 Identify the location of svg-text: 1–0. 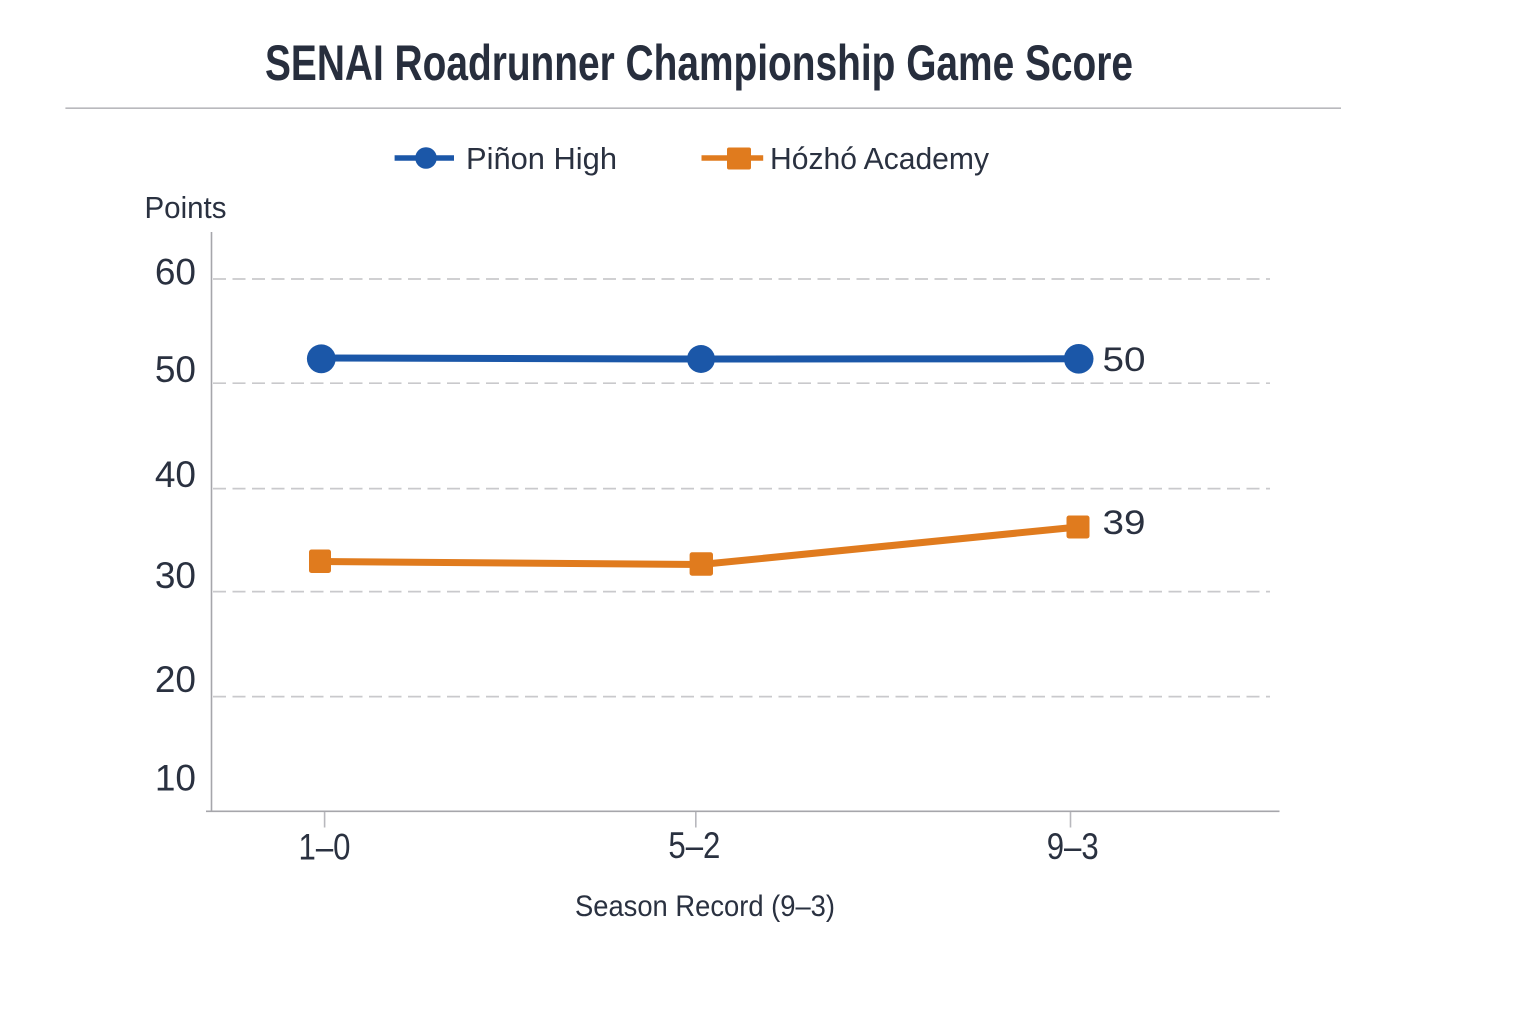
(325, 847).